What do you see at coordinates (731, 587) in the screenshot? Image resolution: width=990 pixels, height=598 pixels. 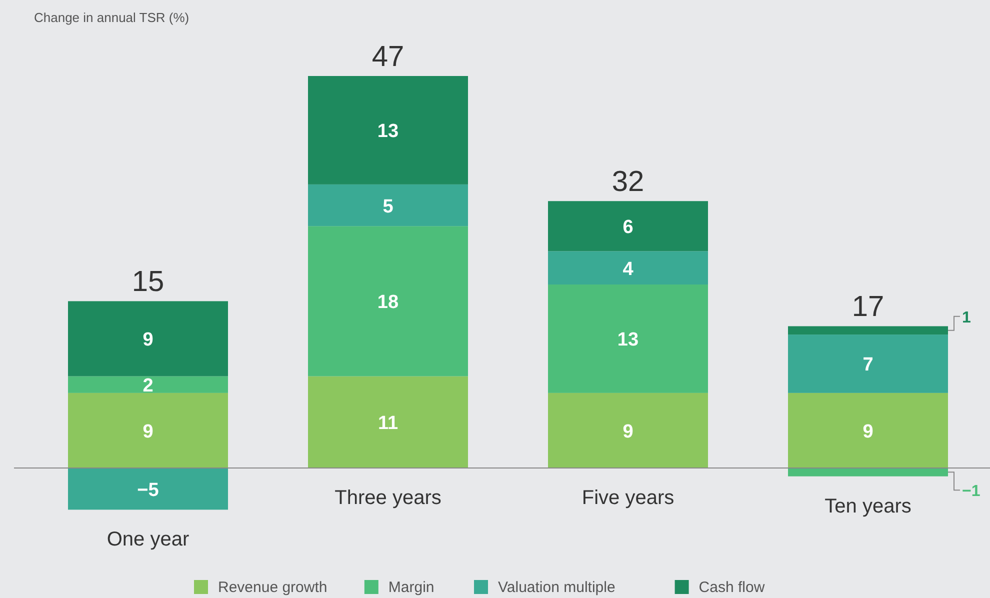 I see `legend-label: Cash flow` at bounding box center [731, 587].